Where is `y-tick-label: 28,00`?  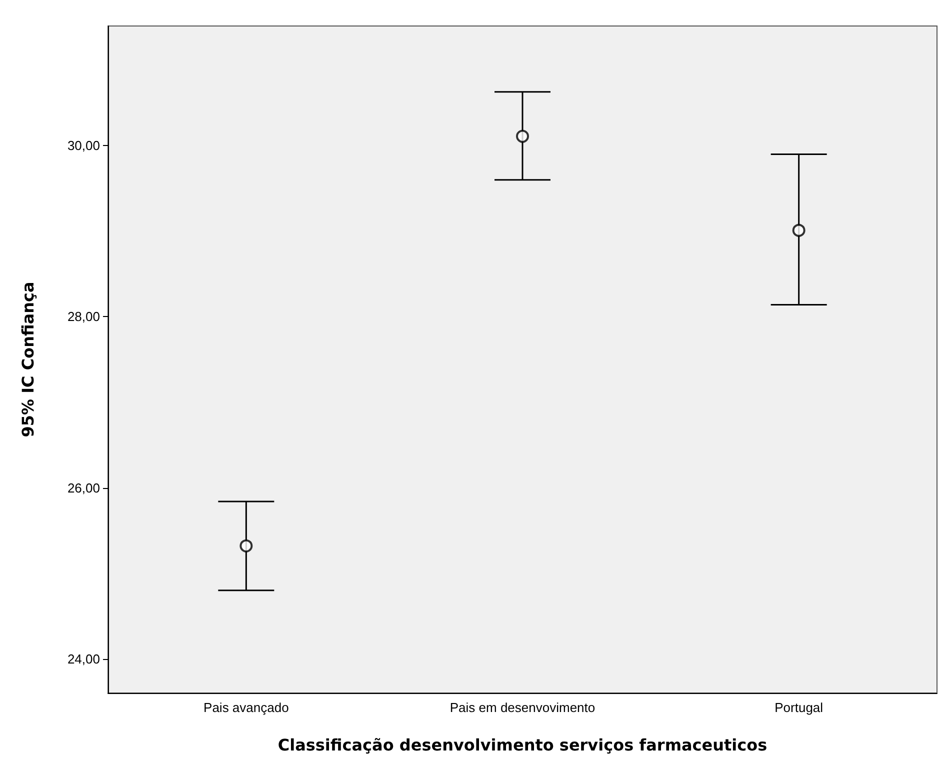
y-tick-label: 28,00 is located at coordinates (83, 316).